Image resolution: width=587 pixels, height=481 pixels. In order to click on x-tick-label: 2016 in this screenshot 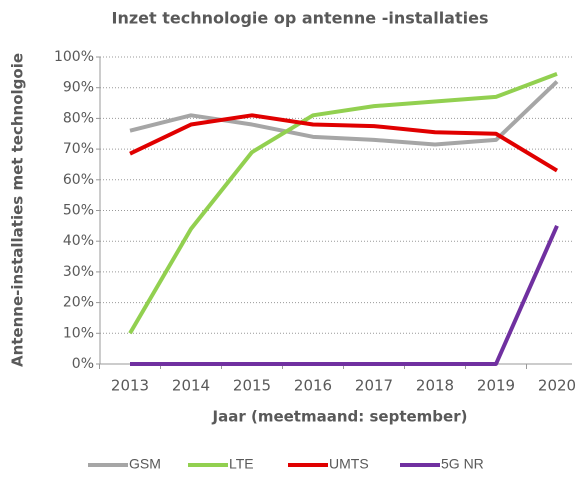, I will do `click(313, 386)`.